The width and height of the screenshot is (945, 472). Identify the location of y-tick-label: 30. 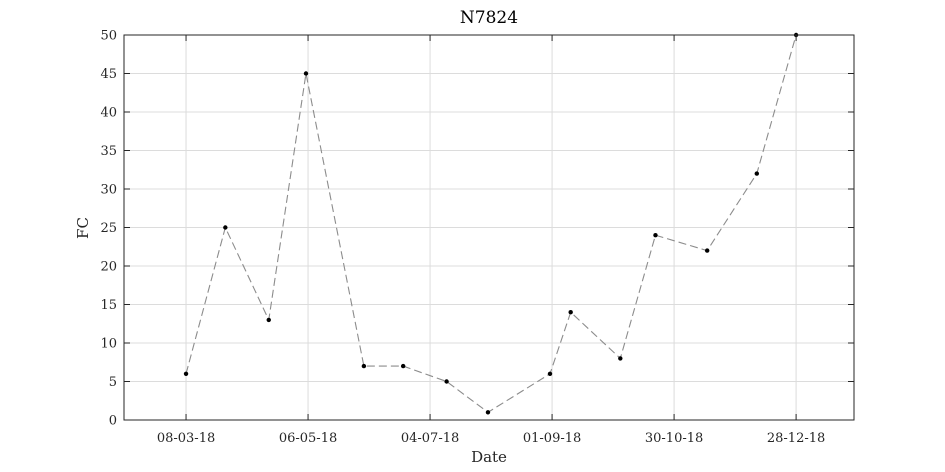
(108, 190).